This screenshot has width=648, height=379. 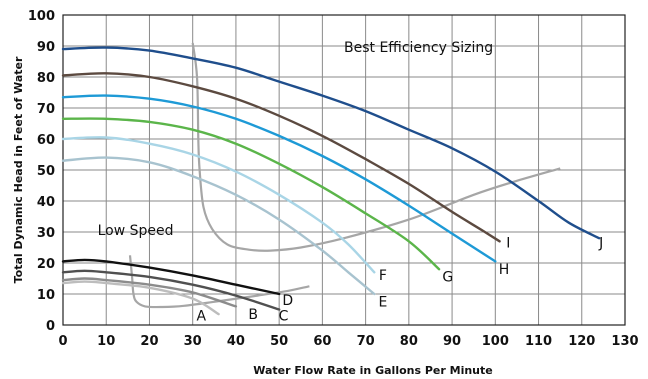 I want to click on x-axis-title: Water Flow Rate in Gallons Per Minute, so click(x=372, y=370).